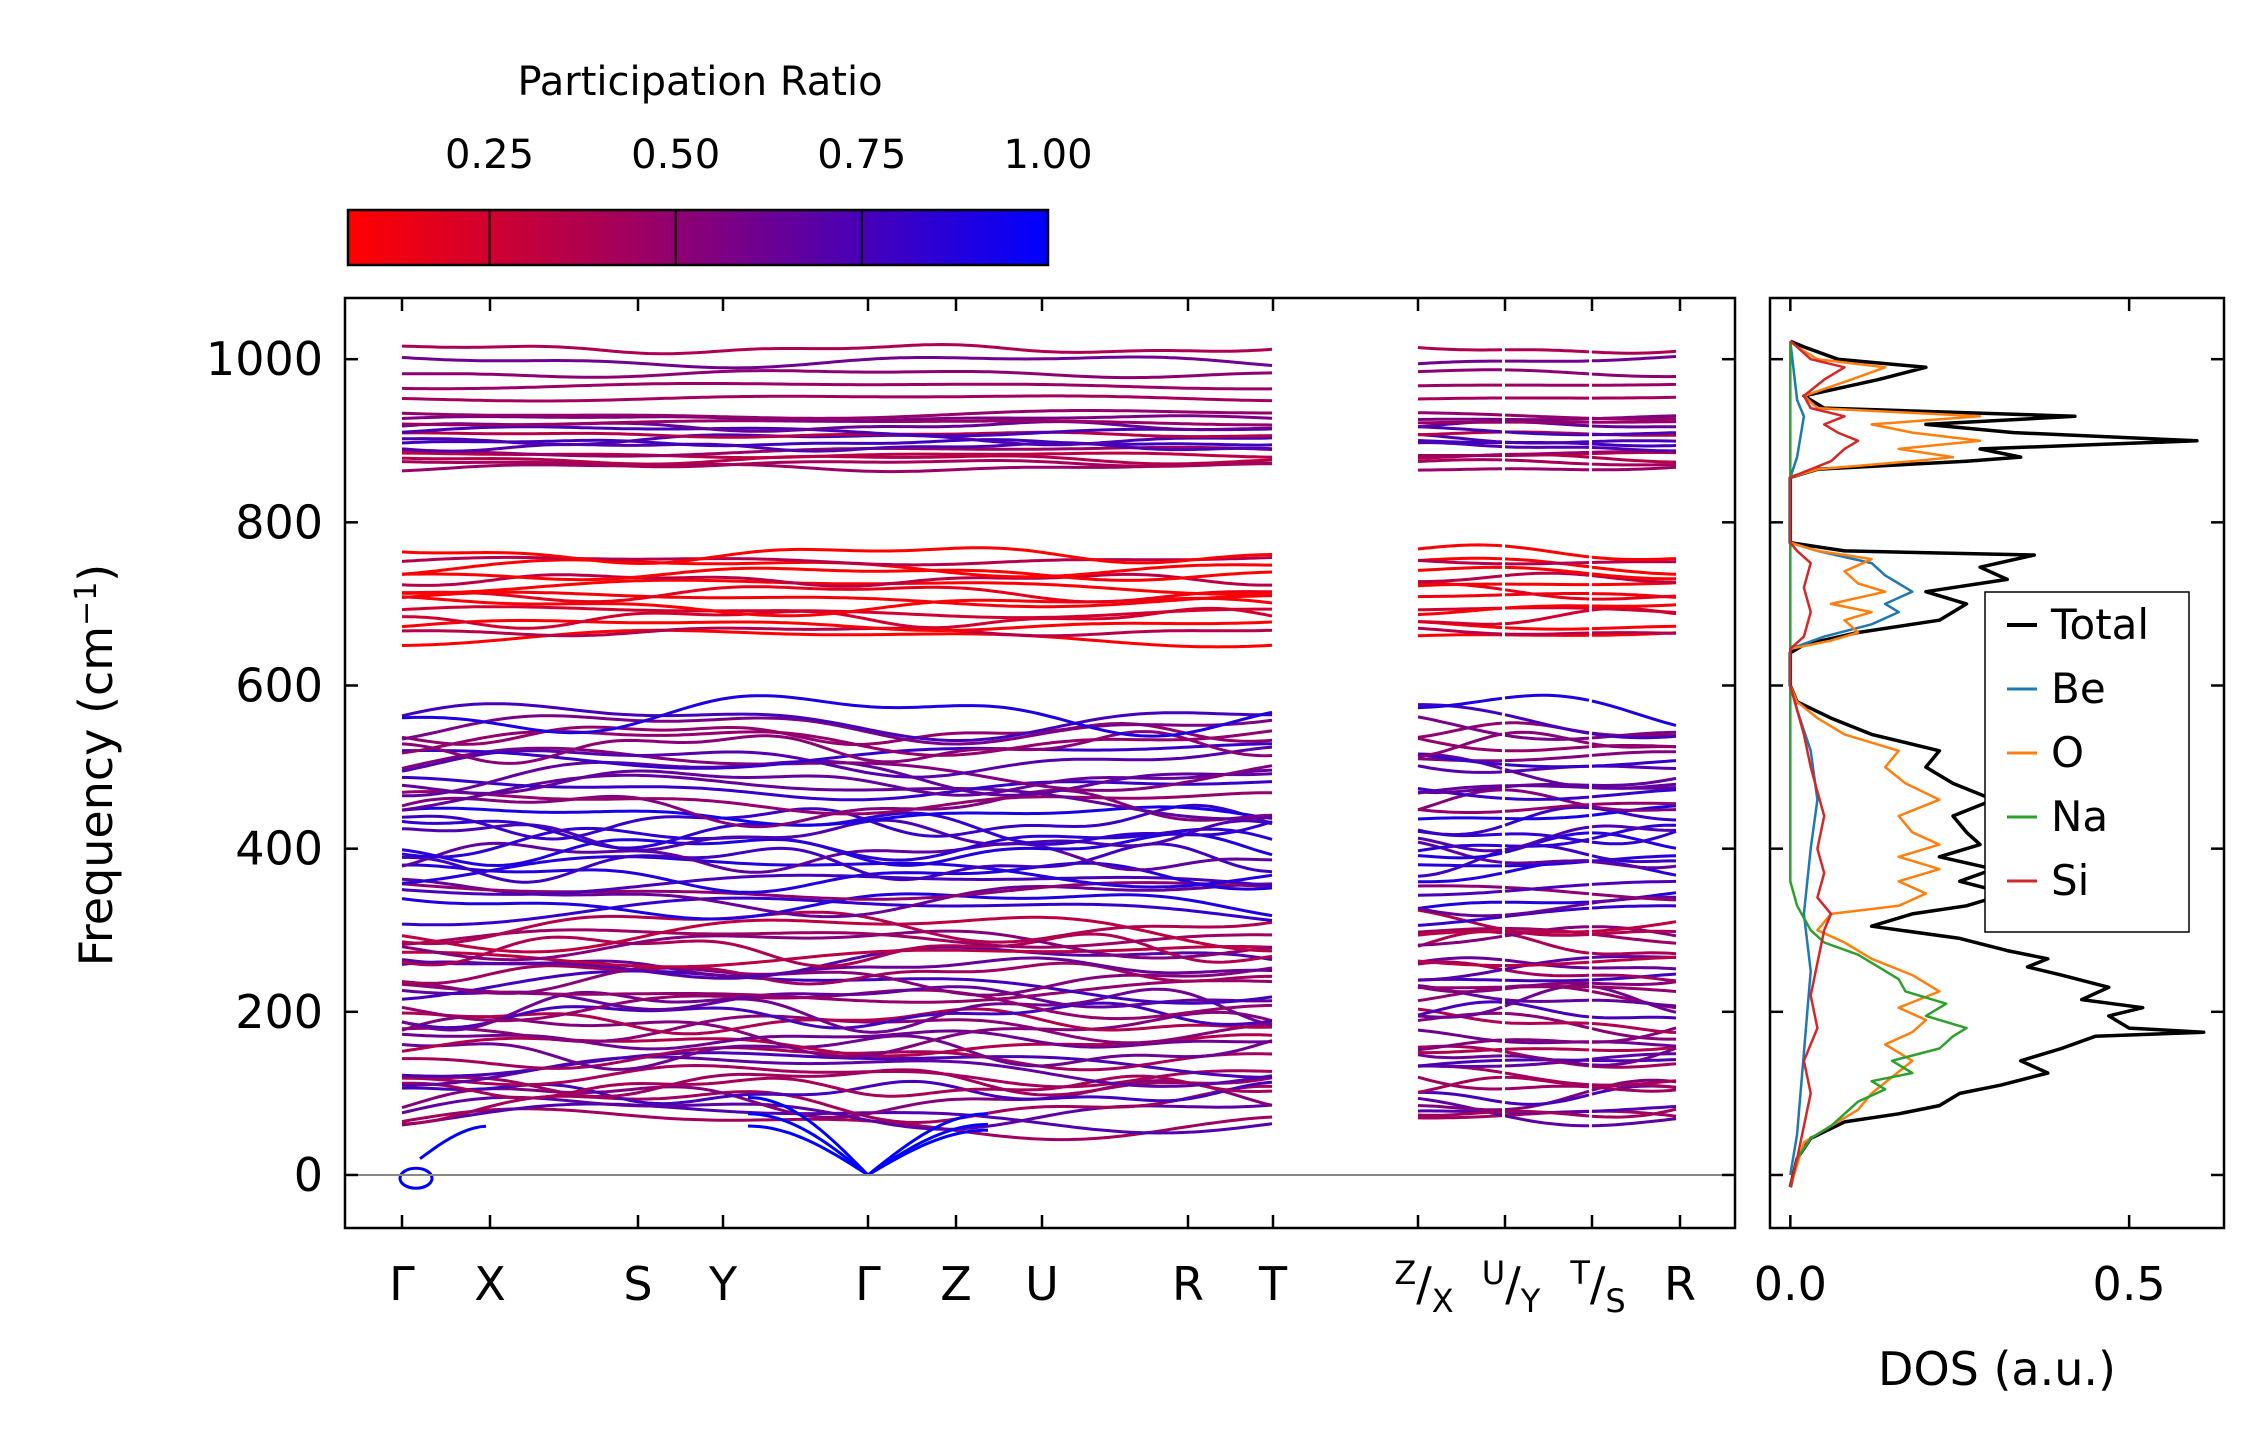  I want to click on kpoint-label-slash: /, so click(1424, 1284).